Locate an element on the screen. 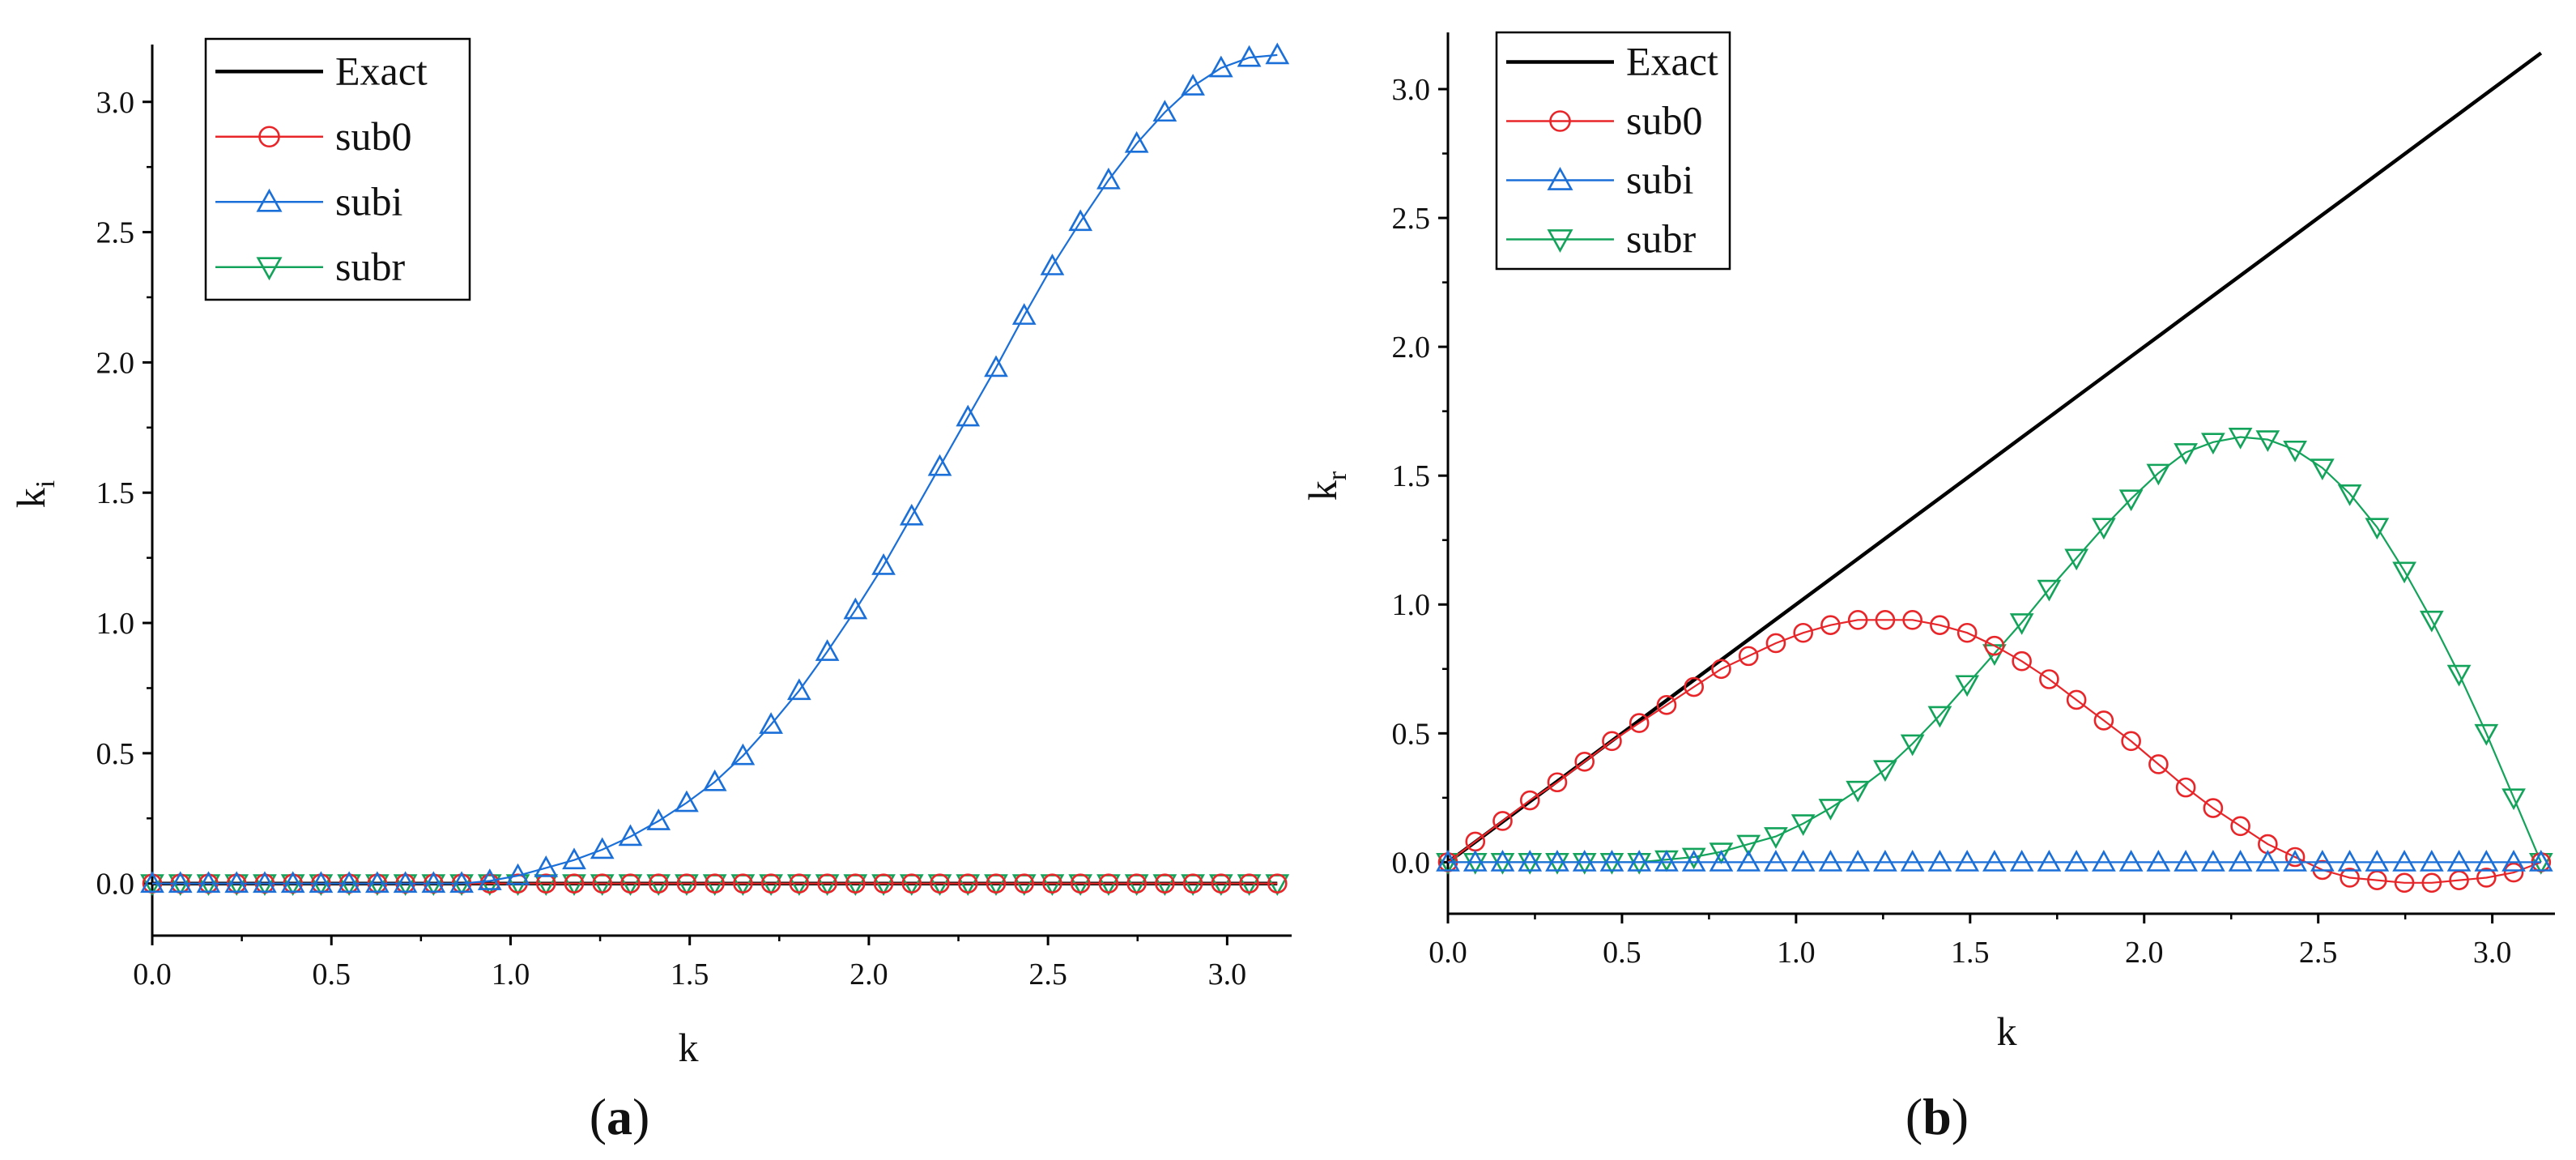  panel-label-a-letter: a is located at coordinates (619, 1116).